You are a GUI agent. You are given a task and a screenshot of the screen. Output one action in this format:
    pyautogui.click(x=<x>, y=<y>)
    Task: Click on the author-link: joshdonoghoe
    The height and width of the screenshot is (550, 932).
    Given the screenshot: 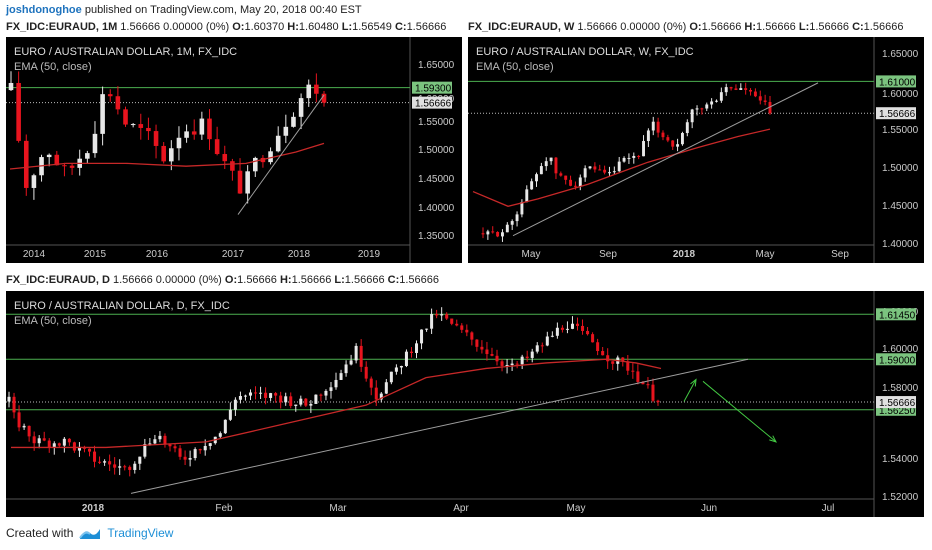 What is the action you would take?
    pyautogui.click(x=44, y=10)
    